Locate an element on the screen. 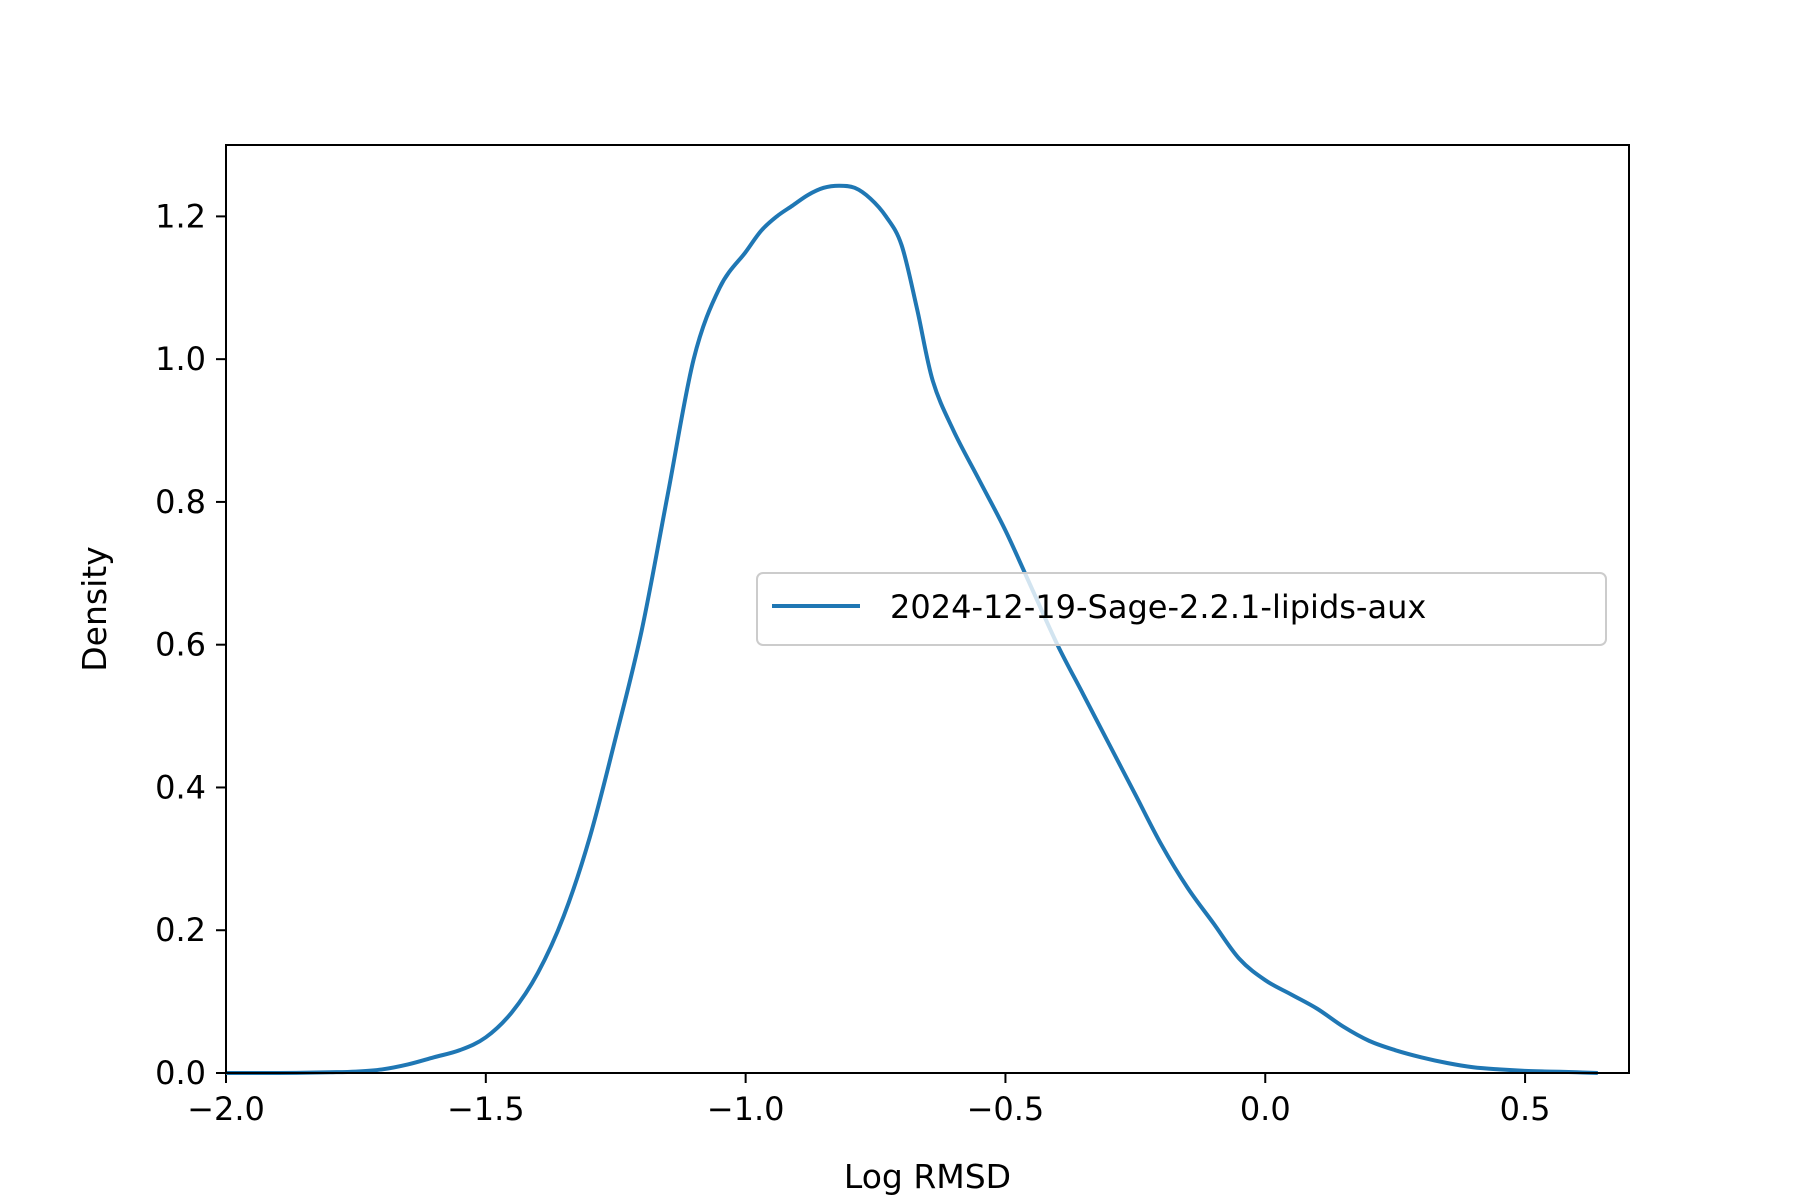  x-tick-label: −1.0 is located at coordinates (746, 1109).